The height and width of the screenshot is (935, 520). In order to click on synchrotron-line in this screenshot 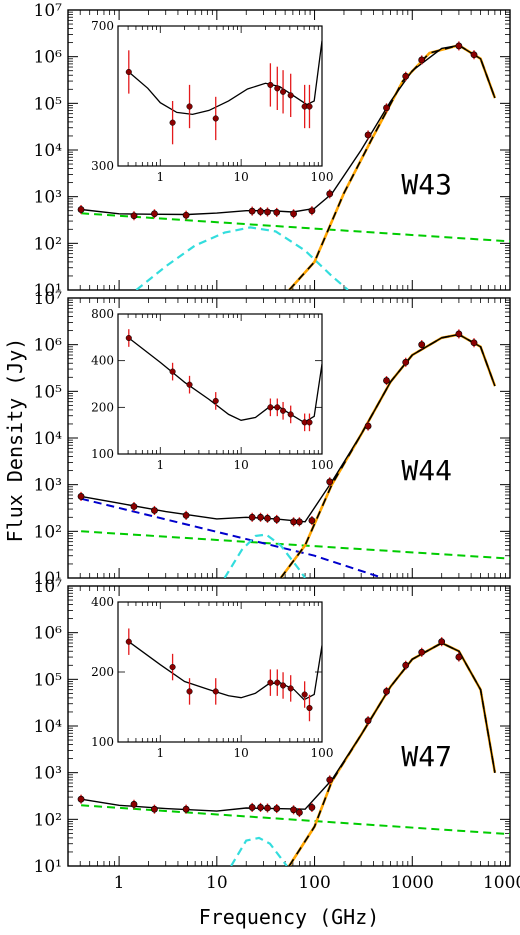, I will do `click(295, 545)`.